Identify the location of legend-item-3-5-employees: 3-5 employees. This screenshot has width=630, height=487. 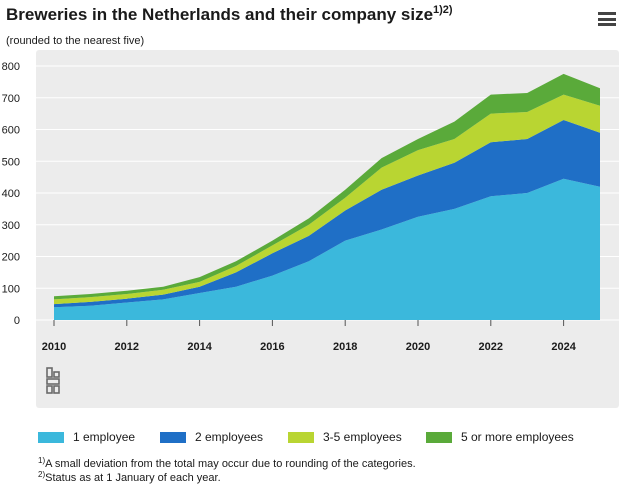
(357, 437).